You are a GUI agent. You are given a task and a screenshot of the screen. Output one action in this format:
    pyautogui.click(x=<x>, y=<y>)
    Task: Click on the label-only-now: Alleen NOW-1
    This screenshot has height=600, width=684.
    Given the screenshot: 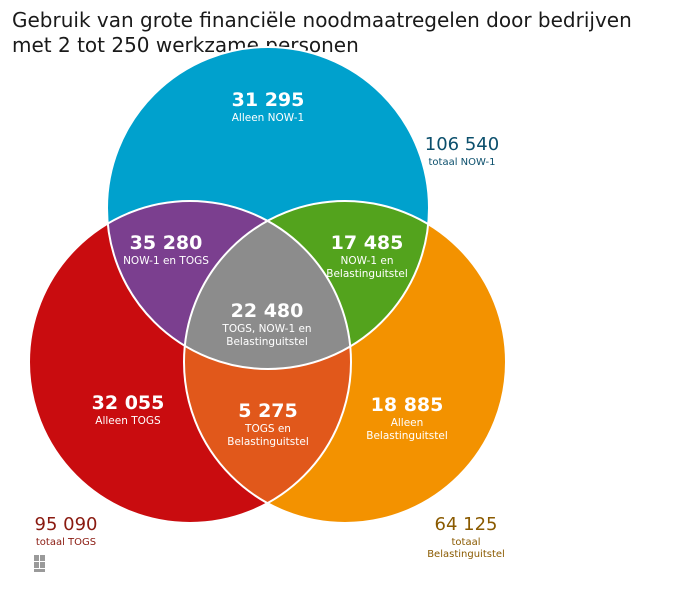 What is the action you would take?
    pyautogui.click(x=268, y=118)
    